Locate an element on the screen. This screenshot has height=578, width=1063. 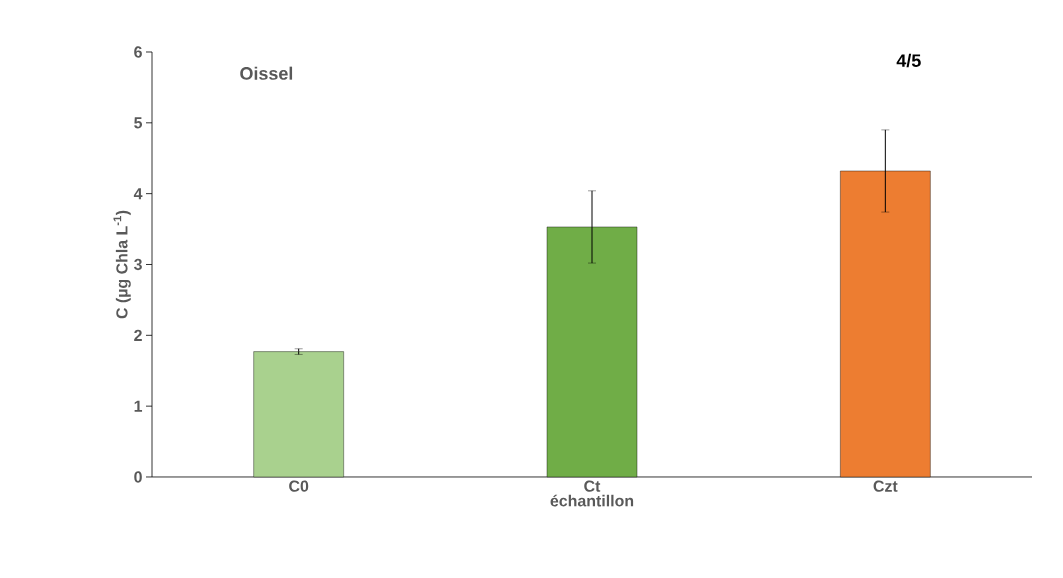
x-tick-label: Ct is located at coordinates (592, 486).